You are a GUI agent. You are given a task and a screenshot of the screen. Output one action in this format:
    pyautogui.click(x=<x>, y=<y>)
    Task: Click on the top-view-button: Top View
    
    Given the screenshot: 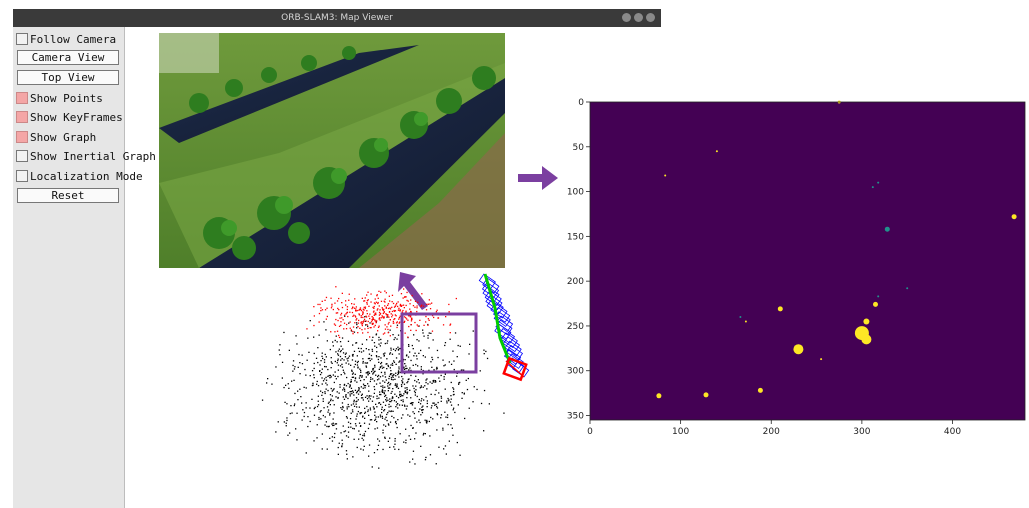 What is the action you would take?
    pyautogui.click(x=68, y=77)
    